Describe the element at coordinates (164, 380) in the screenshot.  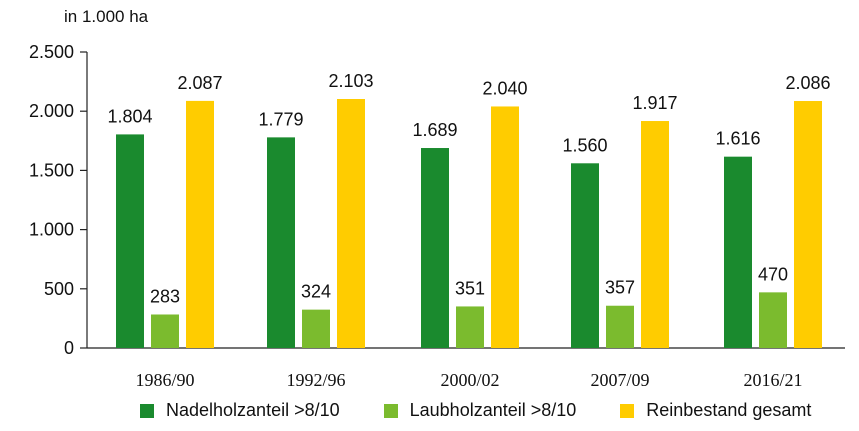
I see `category-label: 1986/90` at that location.